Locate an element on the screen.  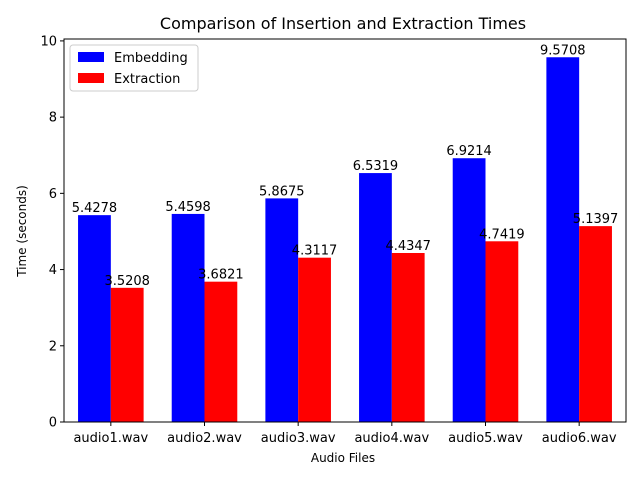
y-tick-label: 6 is located at coordinates (53, 194).